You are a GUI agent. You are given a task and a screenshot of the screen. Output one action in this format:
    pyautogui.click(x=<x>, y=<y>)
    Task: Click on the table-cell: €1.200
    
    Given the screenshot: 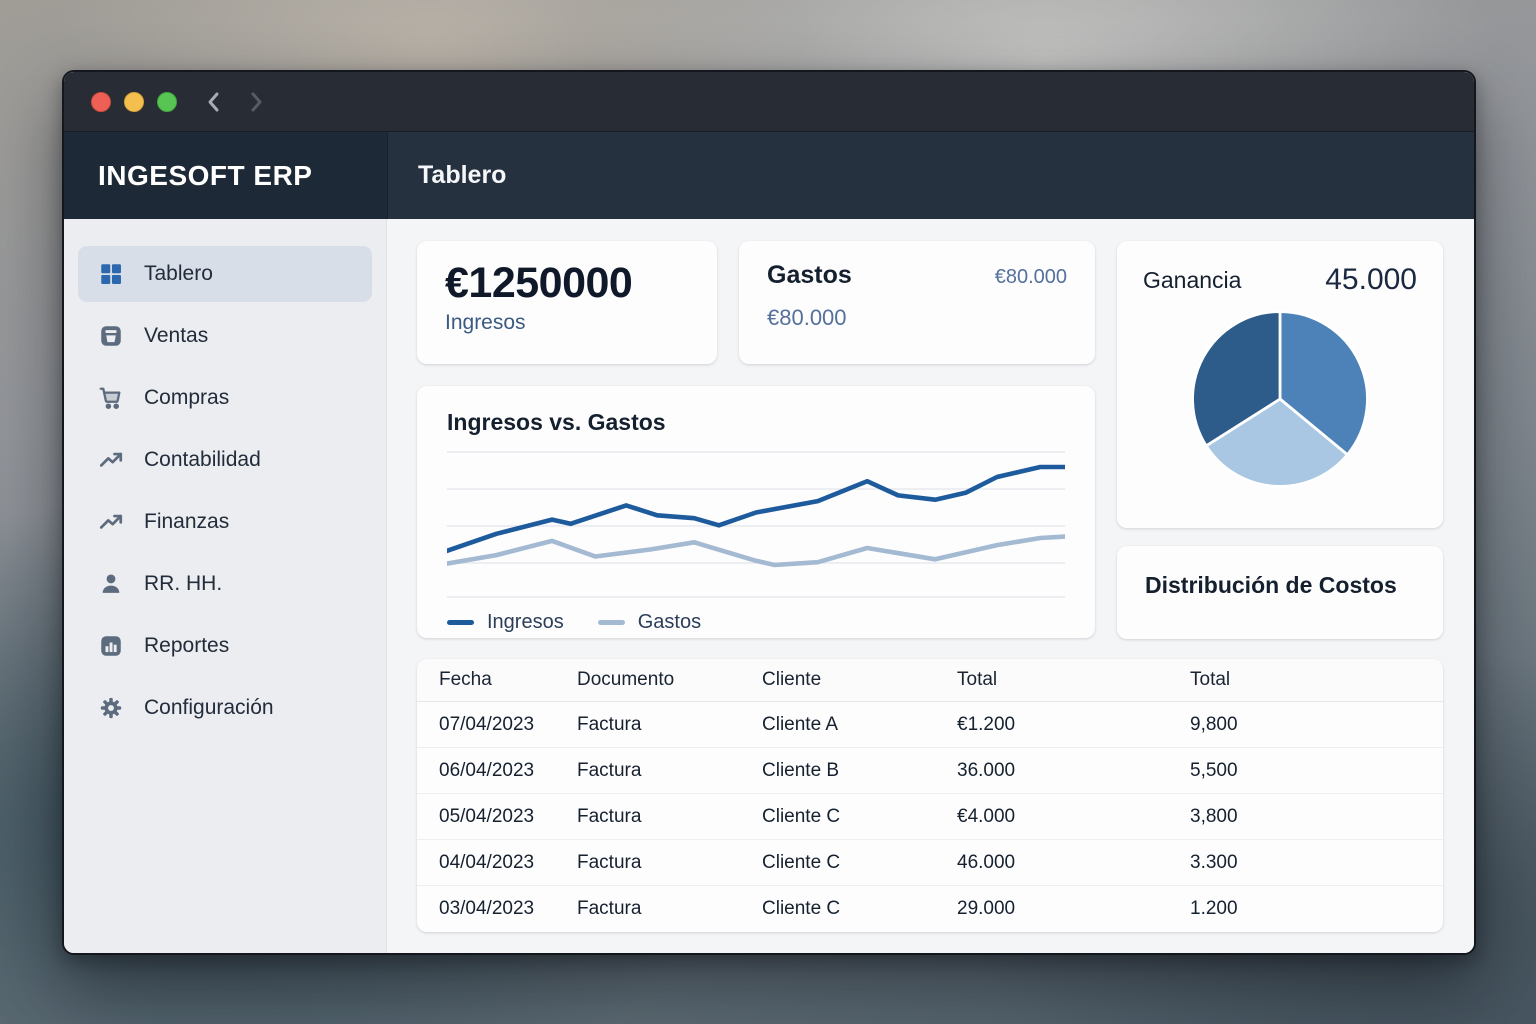 What is the action you would take?
    pyautogui.click(x=986, y=724)
    